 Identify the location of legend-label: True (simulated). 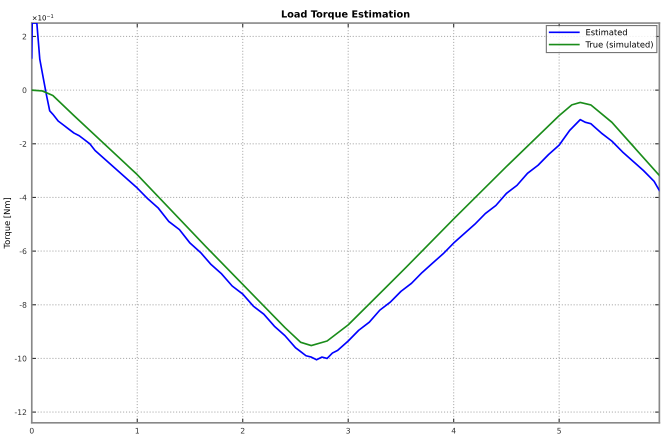
(619, 45).